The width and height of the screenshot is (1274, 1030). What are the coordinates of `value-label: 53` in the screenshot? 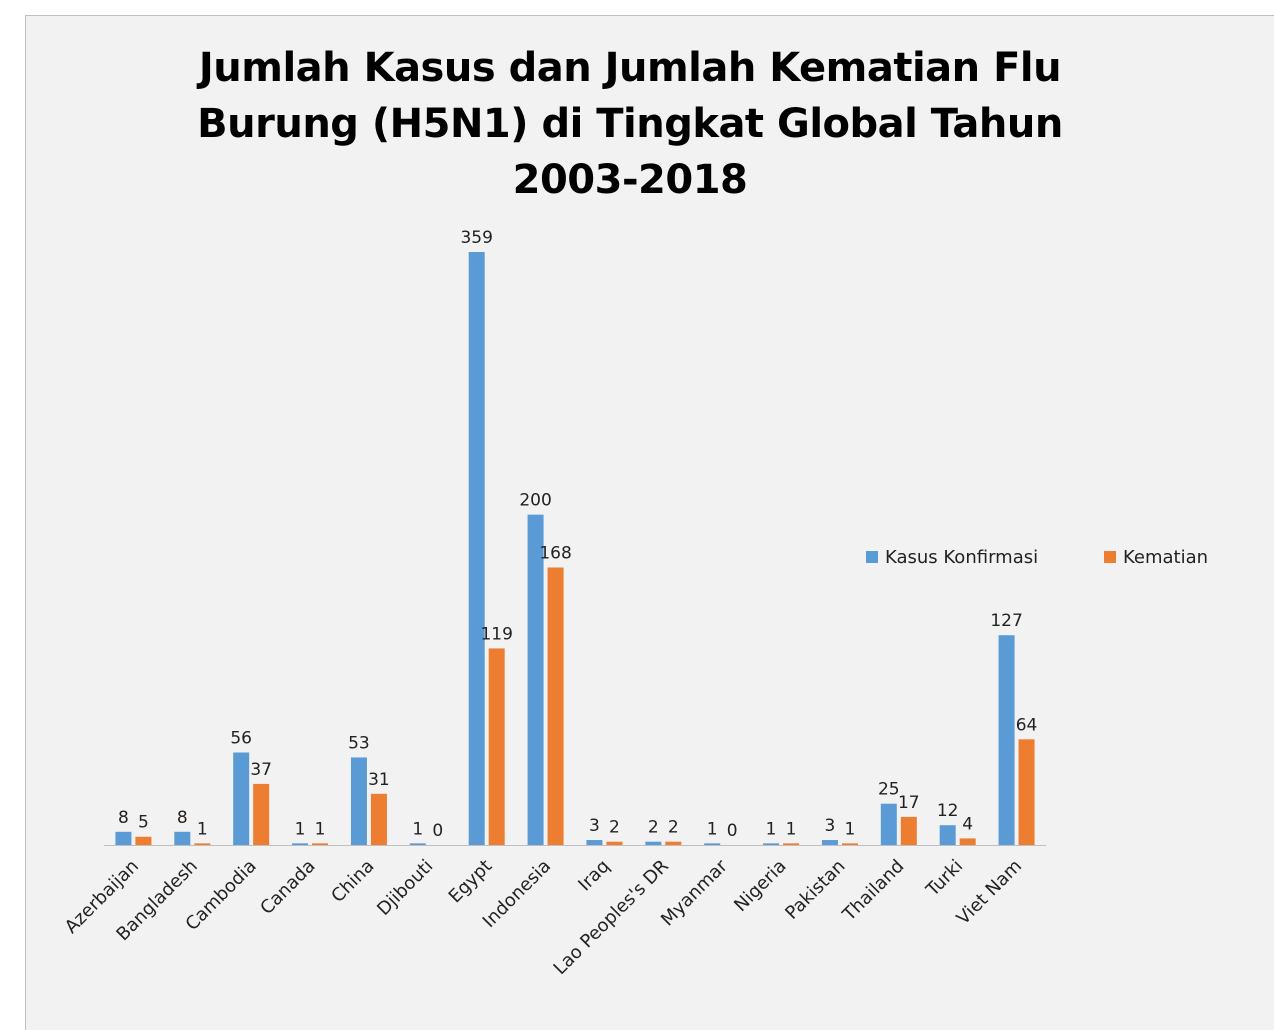 It's located at (359, 743).